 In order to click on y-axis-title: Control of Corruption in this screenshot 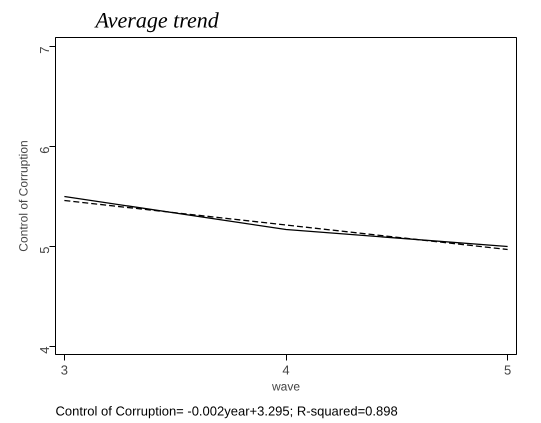, I will do `click(23, 196)`.